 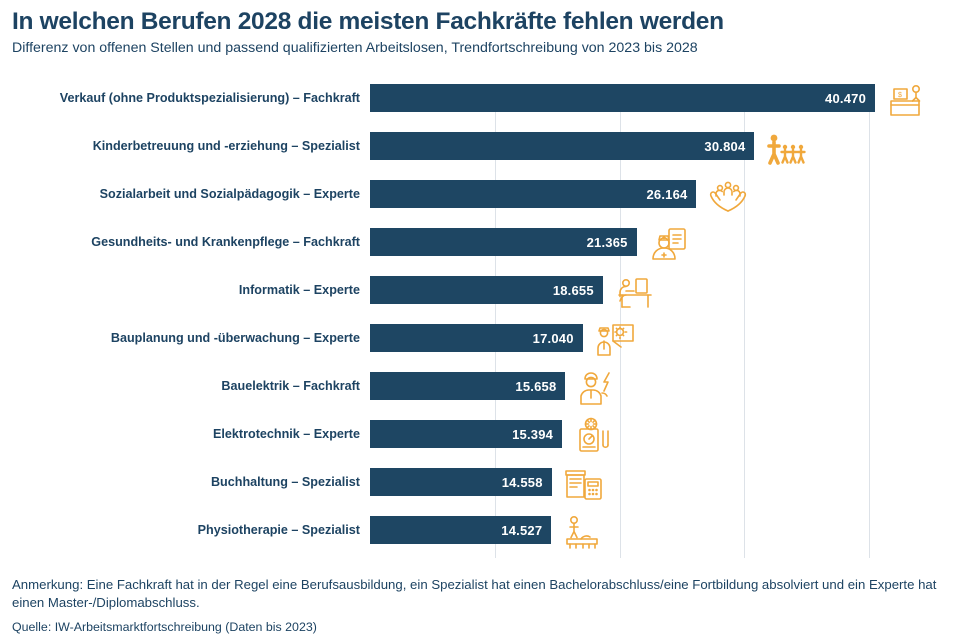 I want to click on bar: 18.655, so click(x=486, y=290).